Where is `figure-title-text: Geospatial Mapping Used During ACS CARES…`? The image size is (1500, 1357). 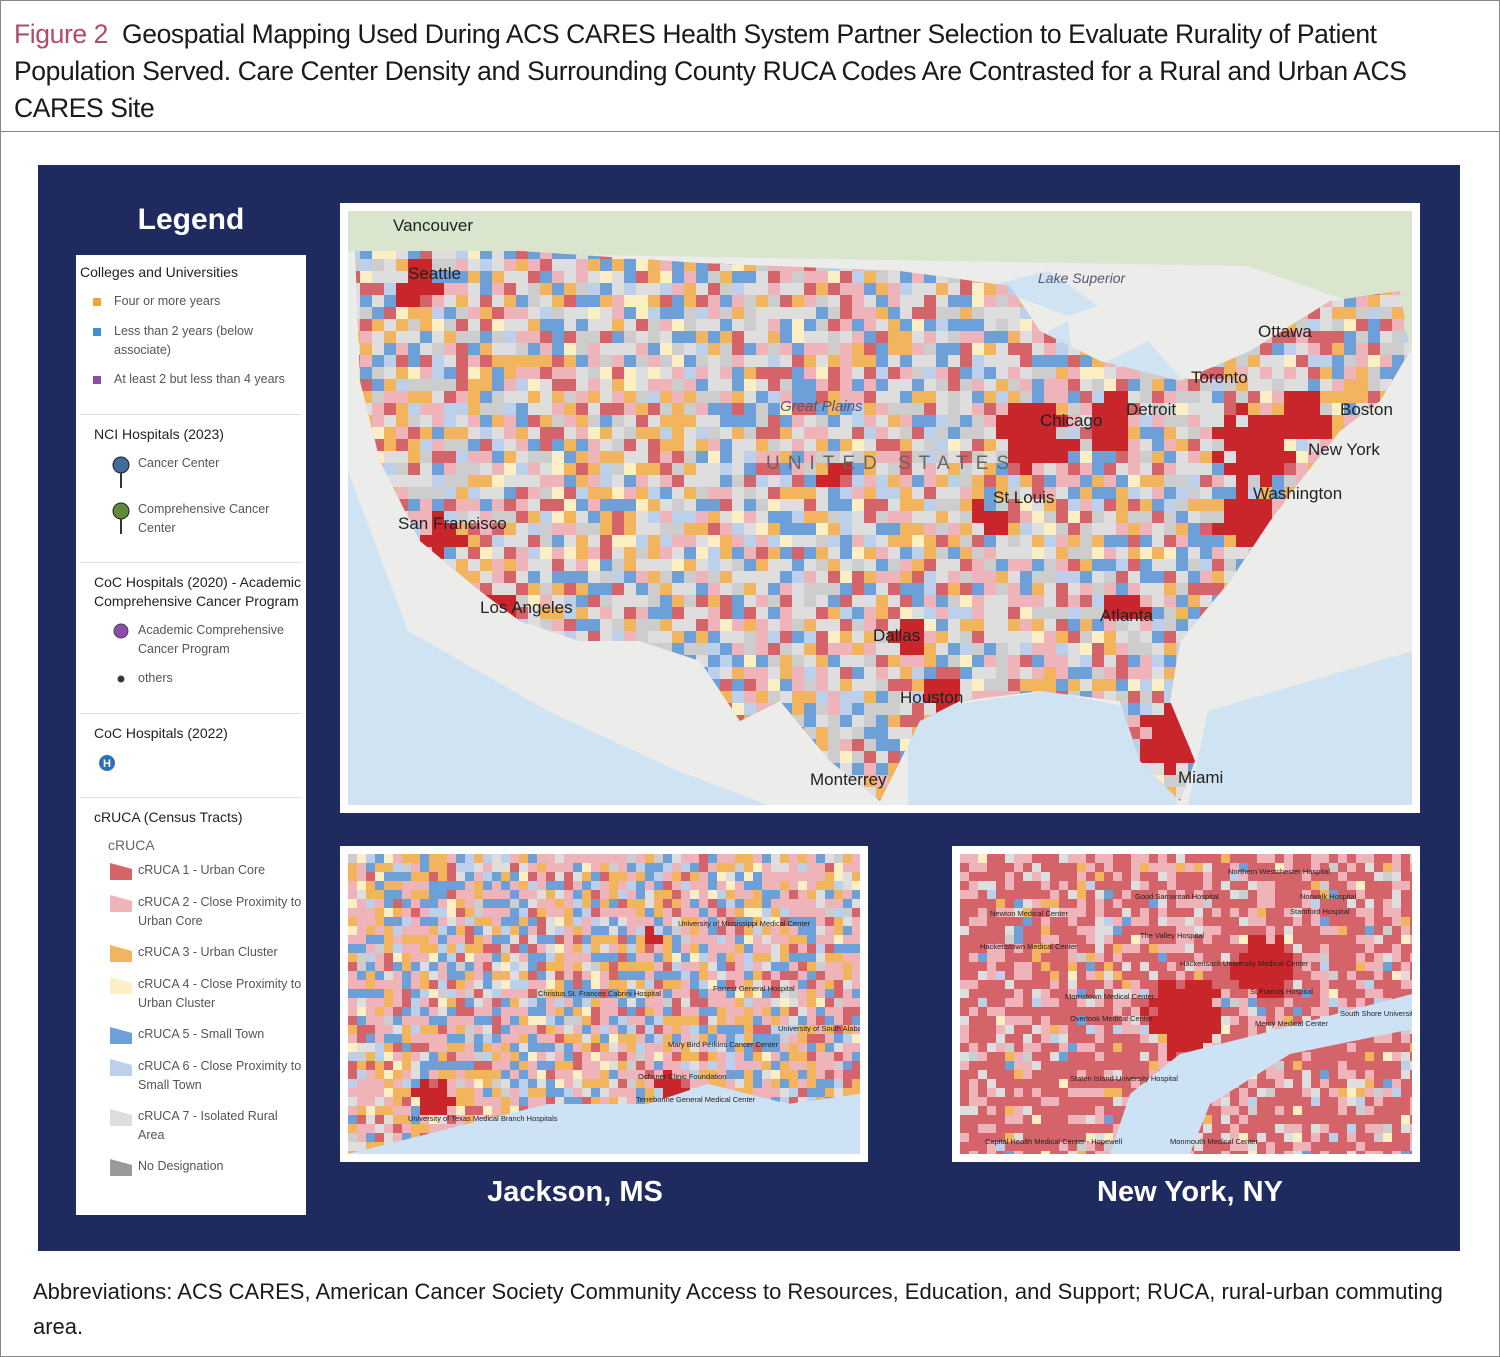 figure-title-text: Geospatial Mapping Used During ACS CARES… is located at coordinates (710, 71).